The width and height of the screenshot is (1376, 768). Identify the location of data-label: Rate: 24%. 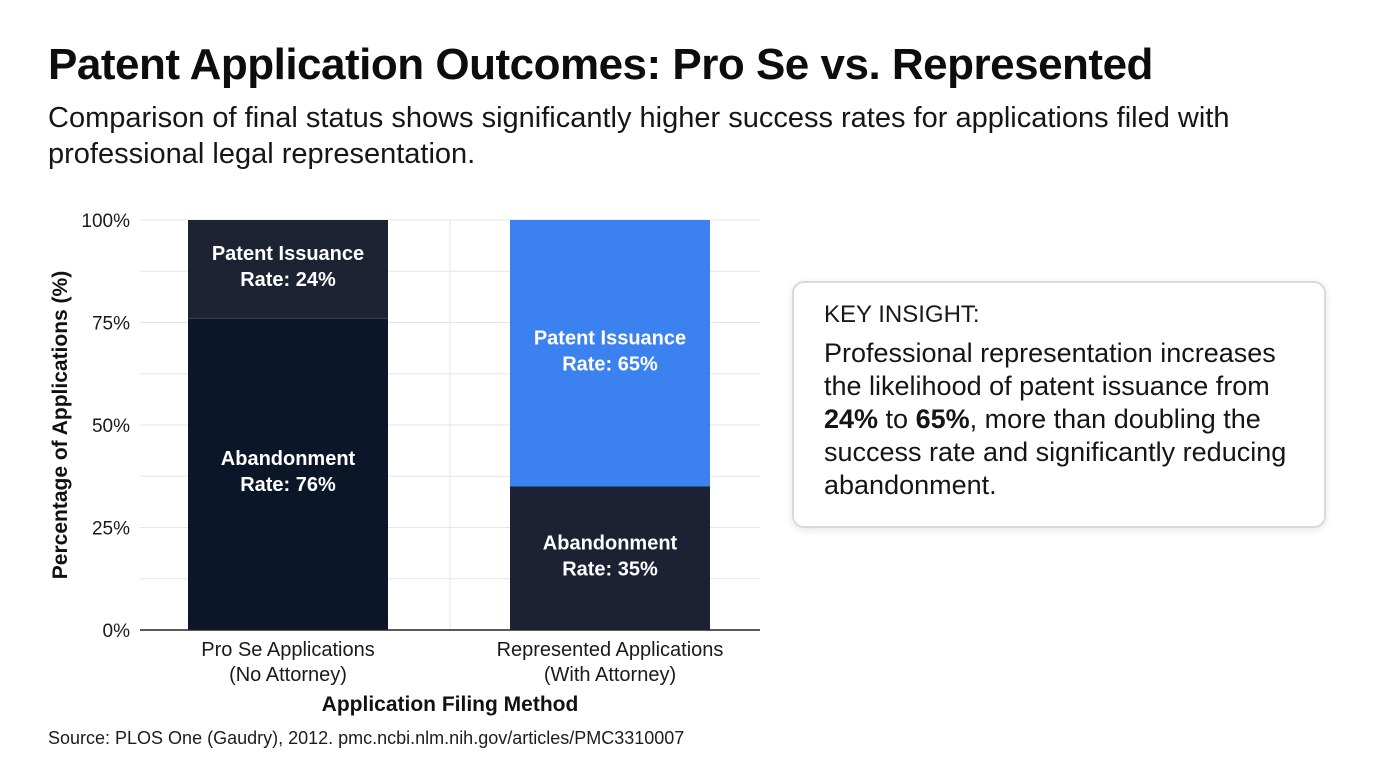
(288, 280).